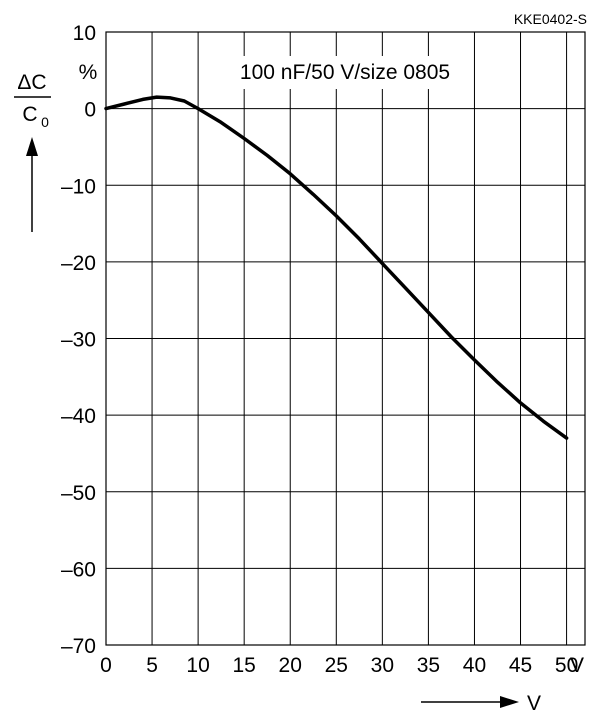 This screenshot has width=592, height=713. I want to click on y-tick-label: –50, so click(78, 493).